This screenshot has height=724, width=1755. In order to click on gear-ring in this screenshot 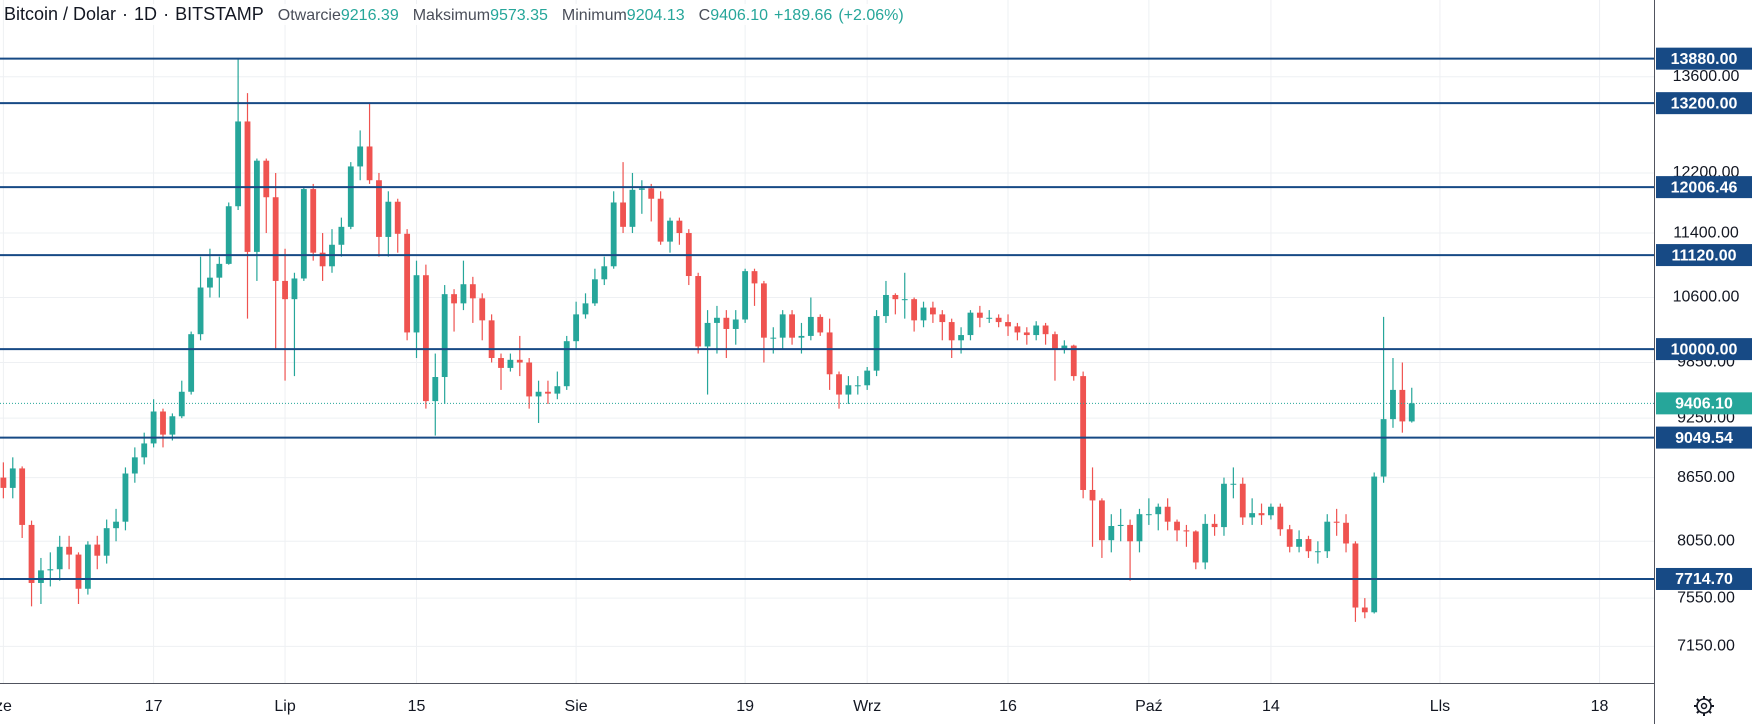, I will do `click(1704, 706)`.